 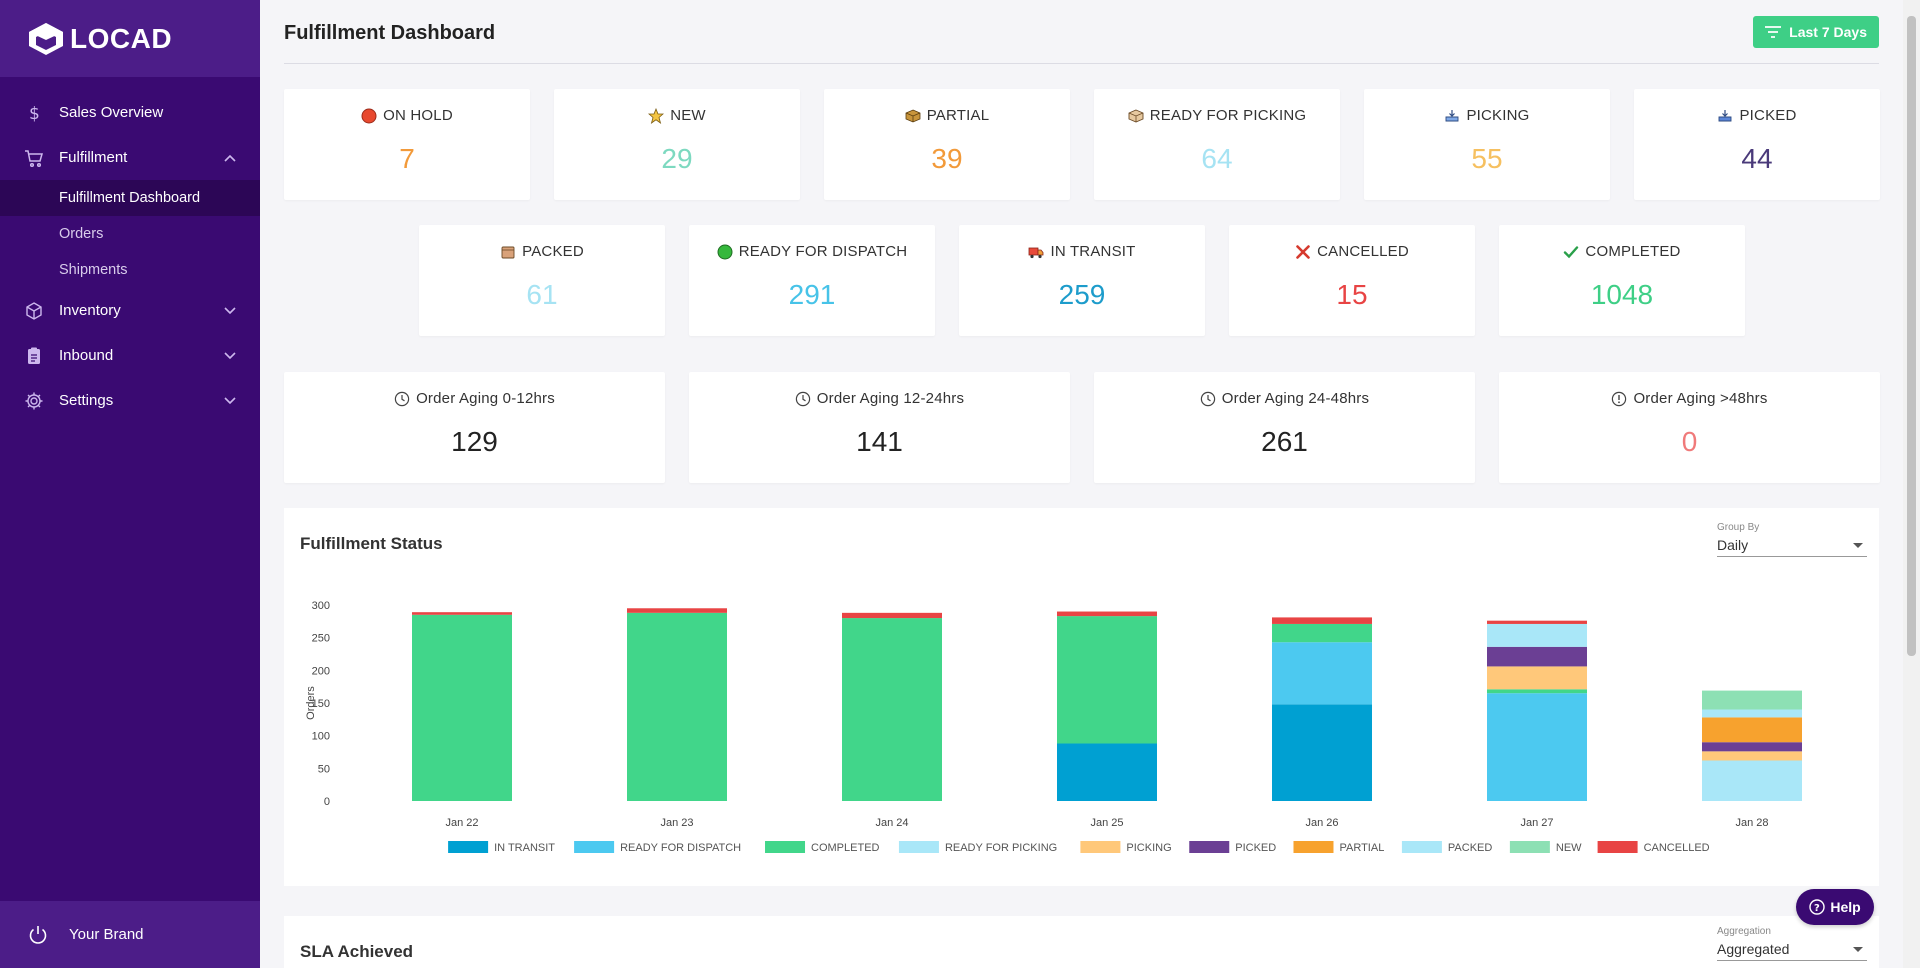 I want to click on page-header: Fulfillment Dashboard Last 7 Days, so click(x=1081, y=39).